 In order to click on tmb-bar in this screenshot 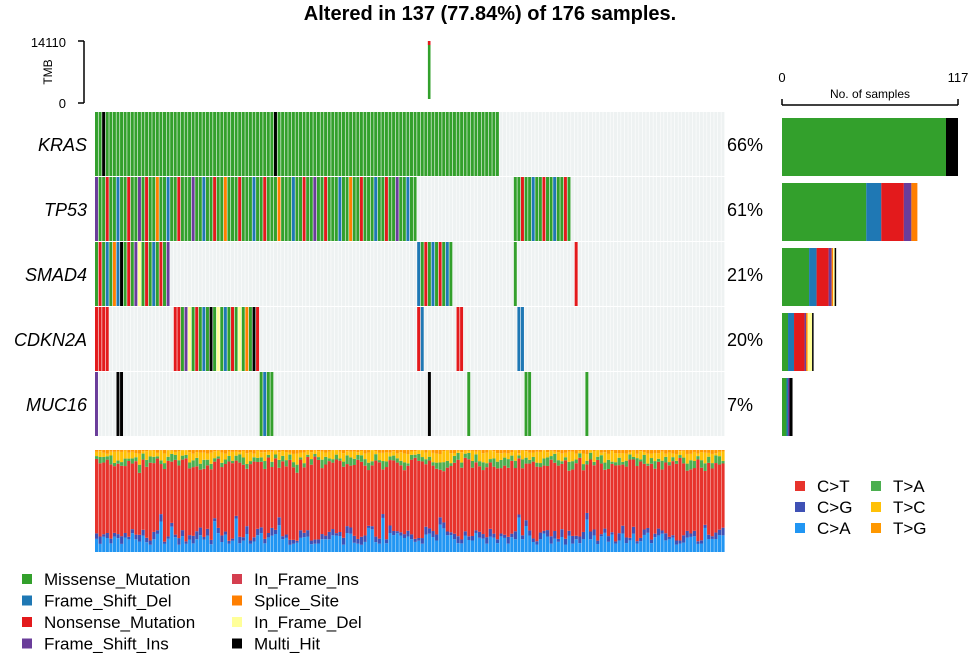, I will do `click(429, 70)`.